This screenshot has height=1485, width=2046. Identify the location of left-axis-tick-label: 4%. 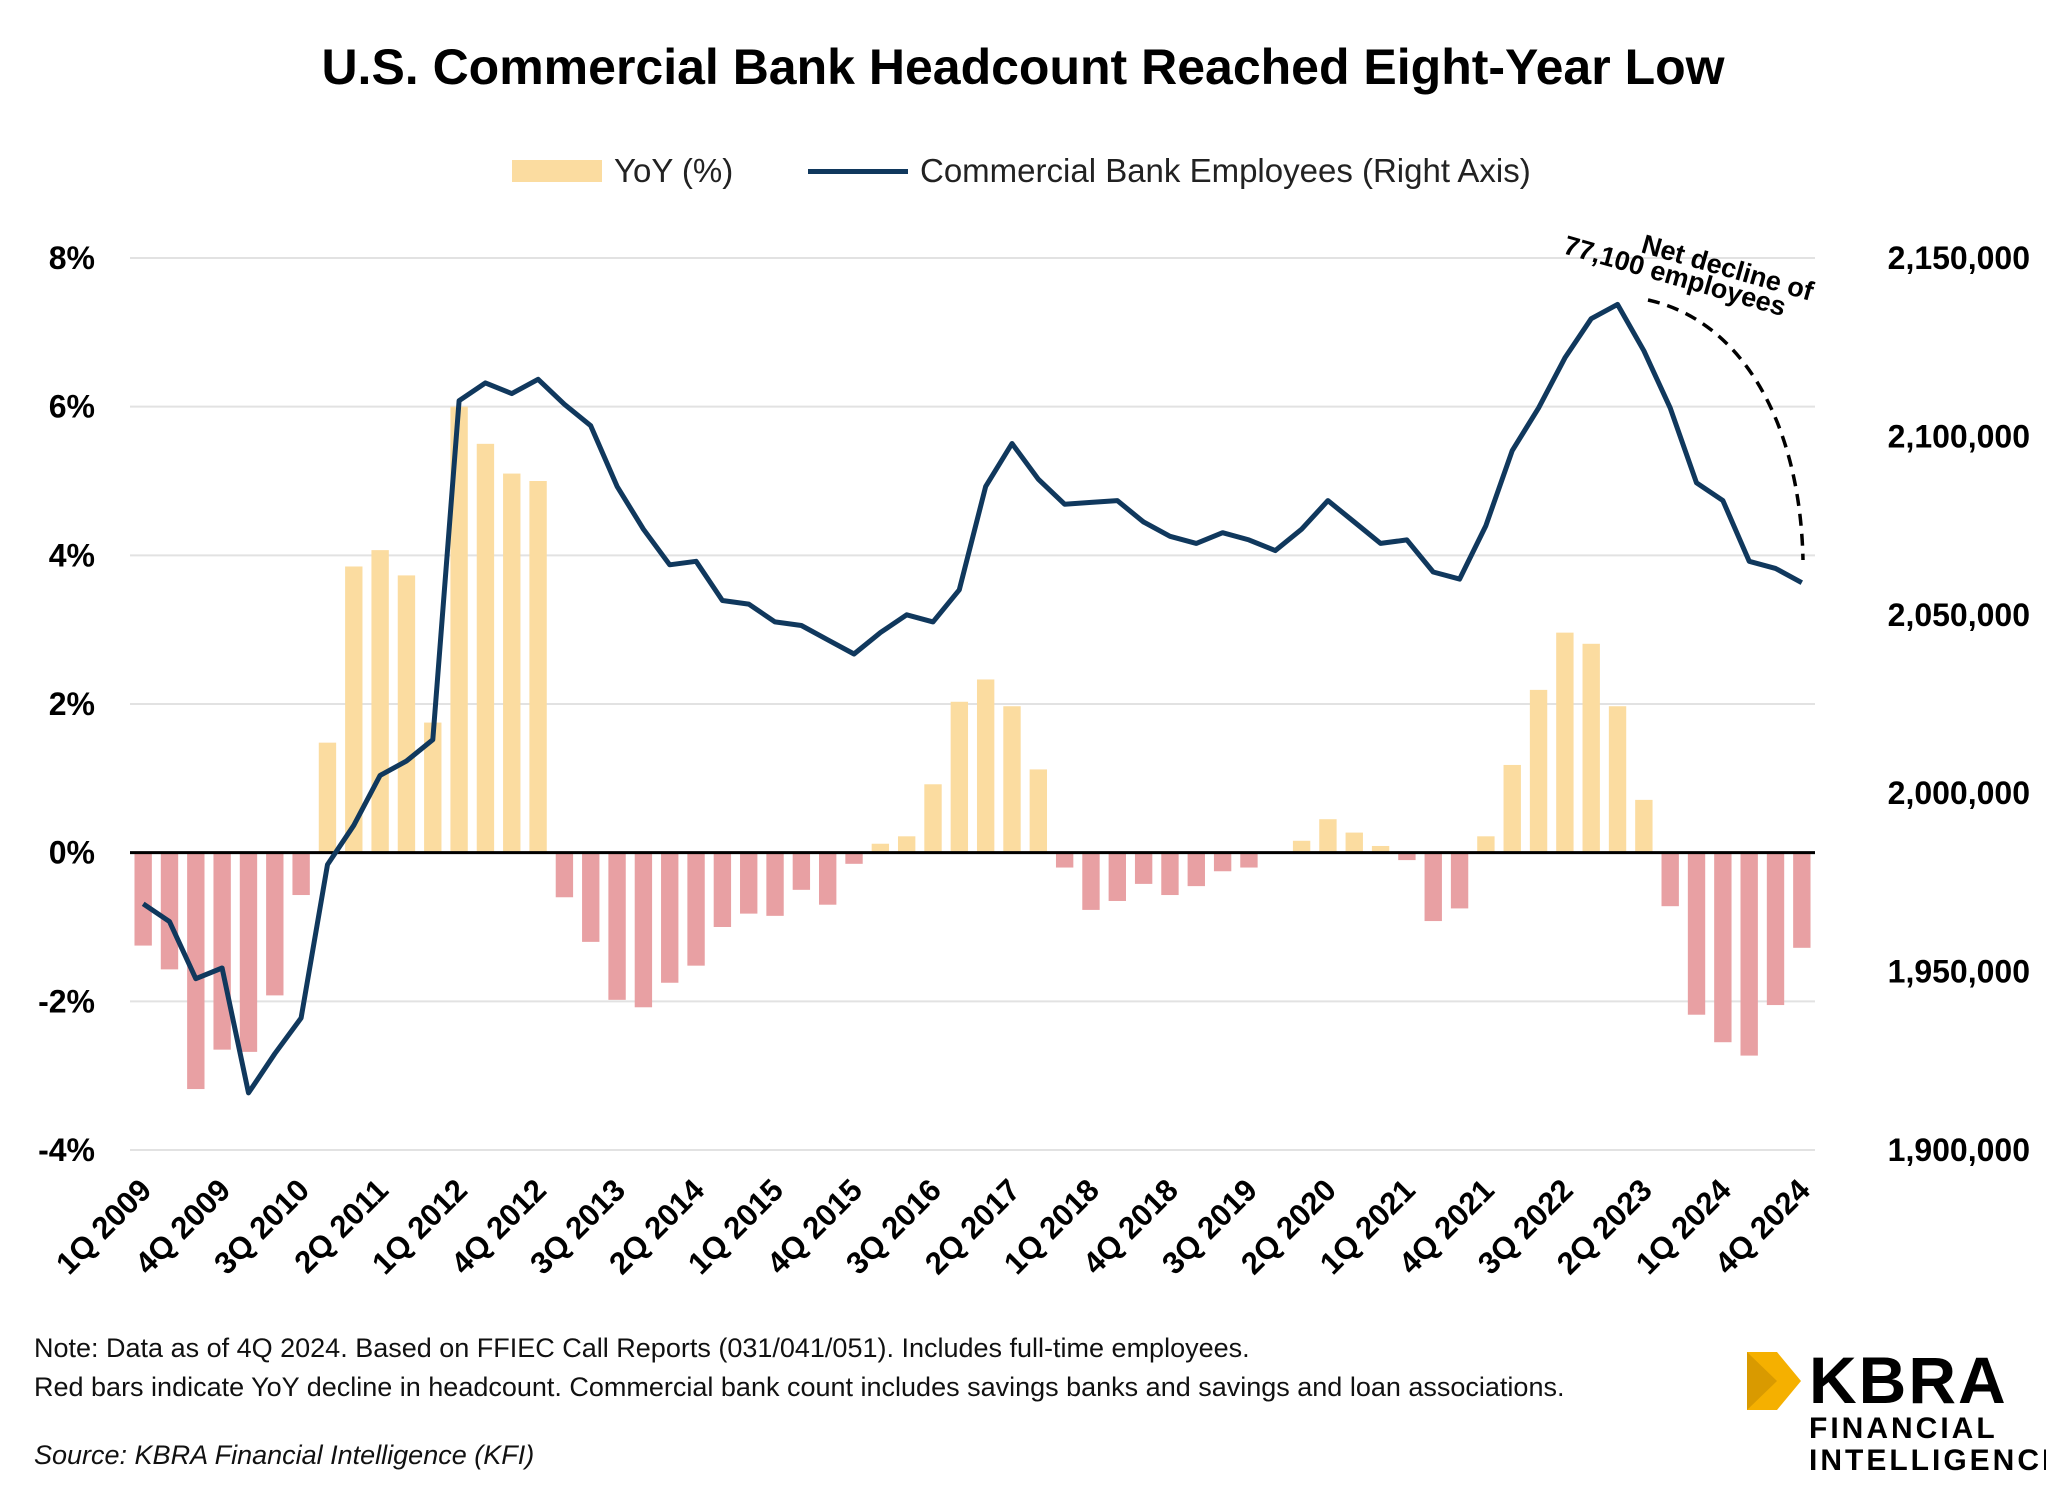
(72, 555).